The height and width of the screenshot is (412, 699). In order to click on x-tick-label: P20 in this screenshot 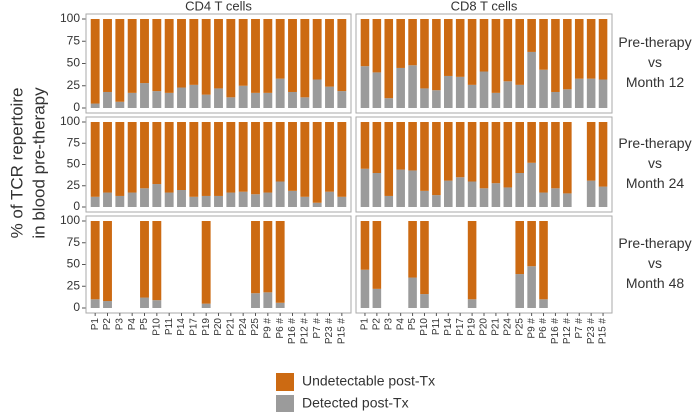, I will do `click(484, 327)`.